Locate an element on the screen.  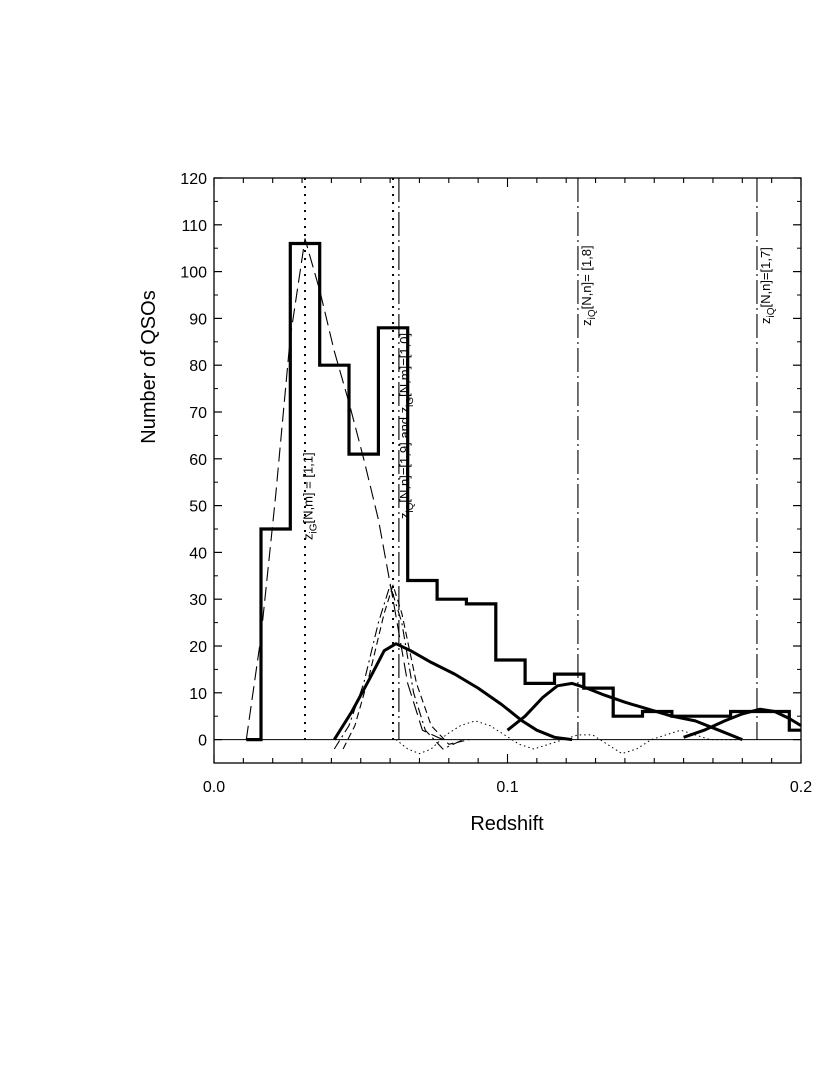
annotation-label: ziQ[N,n]=[1,9] and ziG[N,m]=[1,0] is located at coordinates (406, 426).